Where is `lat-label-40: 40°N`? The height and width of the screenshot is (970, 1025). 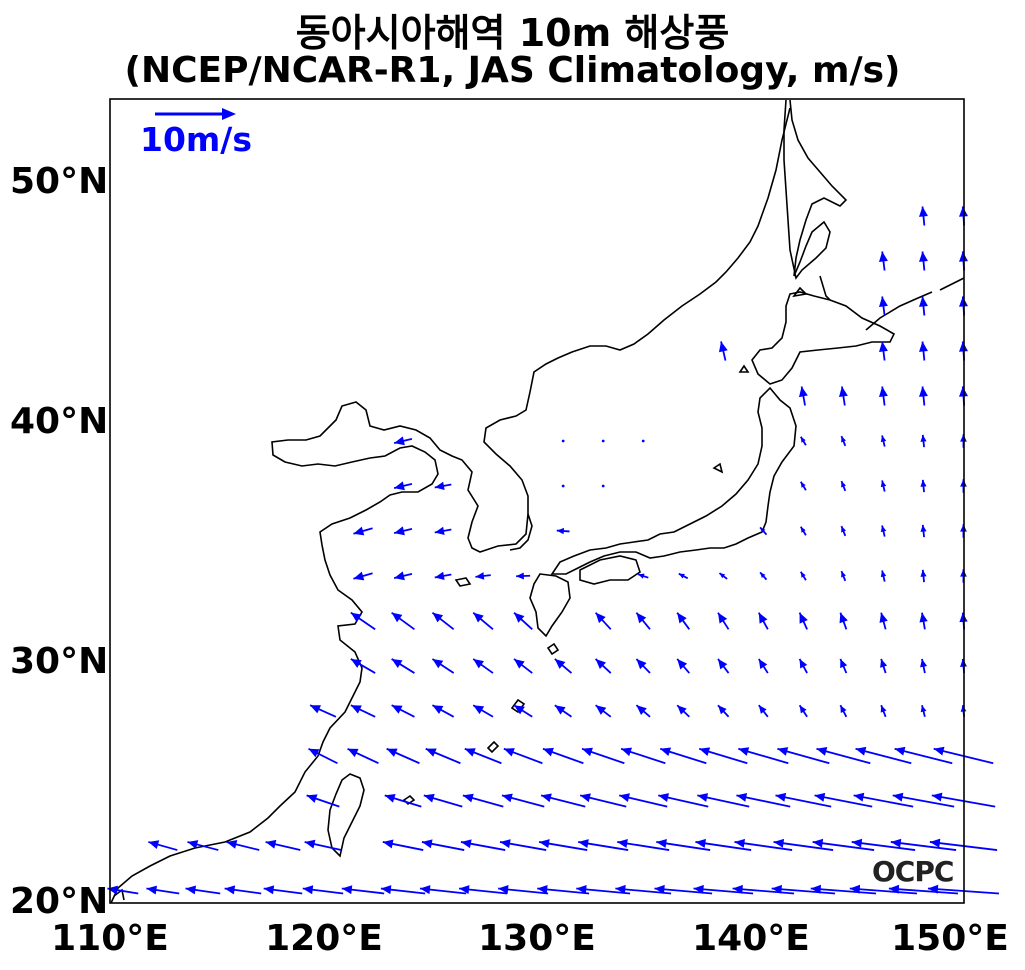 lat-label-40: 40°N is located at coordinates (59, 421).